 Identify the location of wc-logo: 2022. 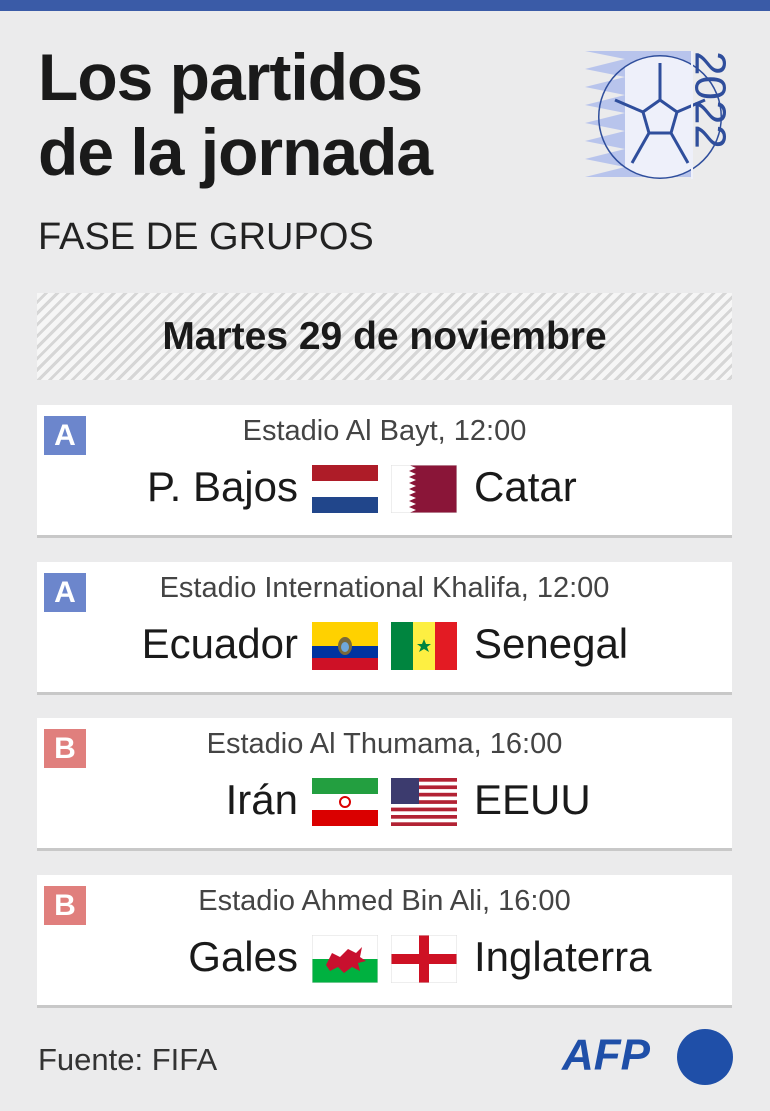
(659, 115).